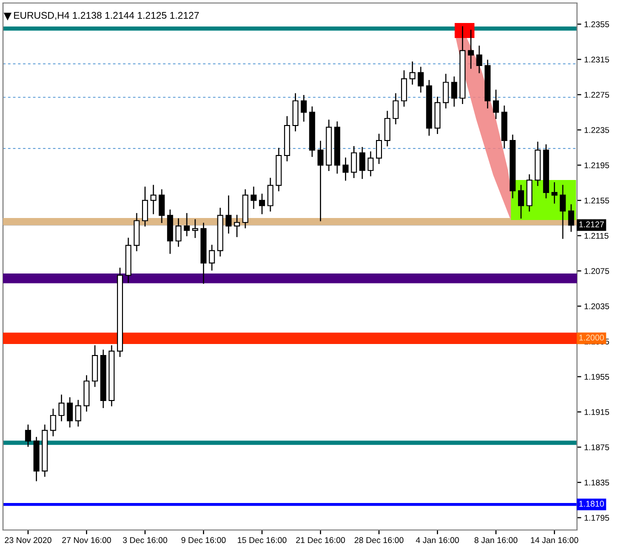 The width and height of the screenshot is (620, 545). I want to click on x-tick-label: 9 Dec 16:00, so click(203, 540).